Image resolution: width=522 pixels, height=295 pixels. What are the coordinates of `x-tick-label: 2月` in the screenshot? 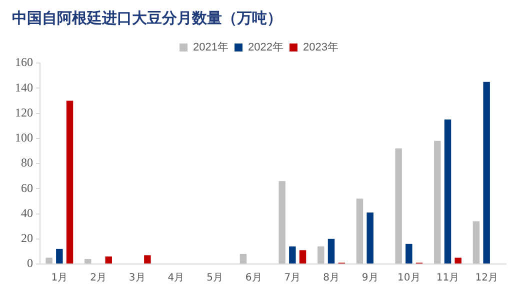 It's located at (98, 278).